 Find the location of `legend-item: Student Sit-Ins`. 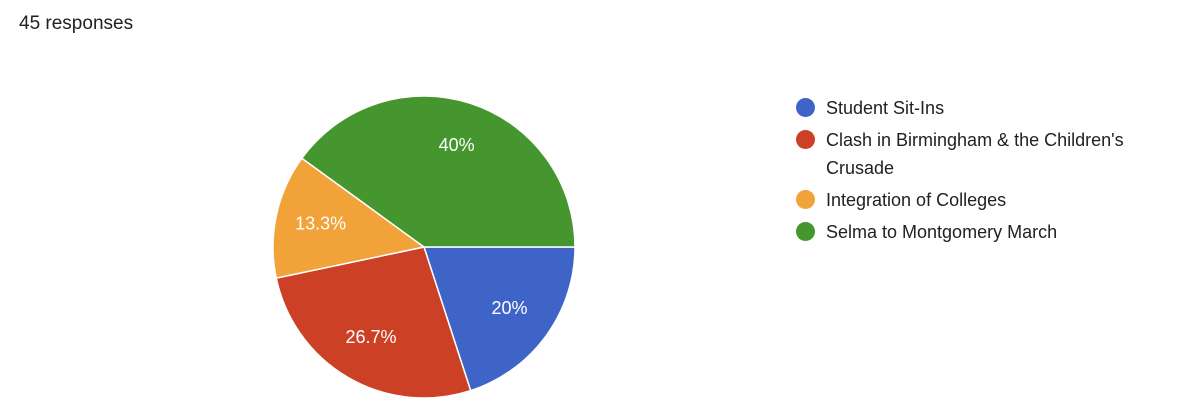

legend-item: Student Sit-Ins is located at coordinates (976, 108).